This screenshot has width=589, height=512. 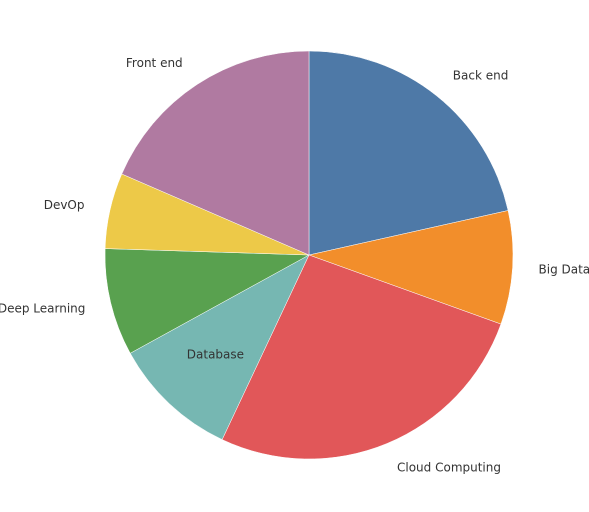 What do you see at coordinates (564, 269) in the screenshot?
I see `pie-label-big-data: Big Data` at bounding box center [564, 269].